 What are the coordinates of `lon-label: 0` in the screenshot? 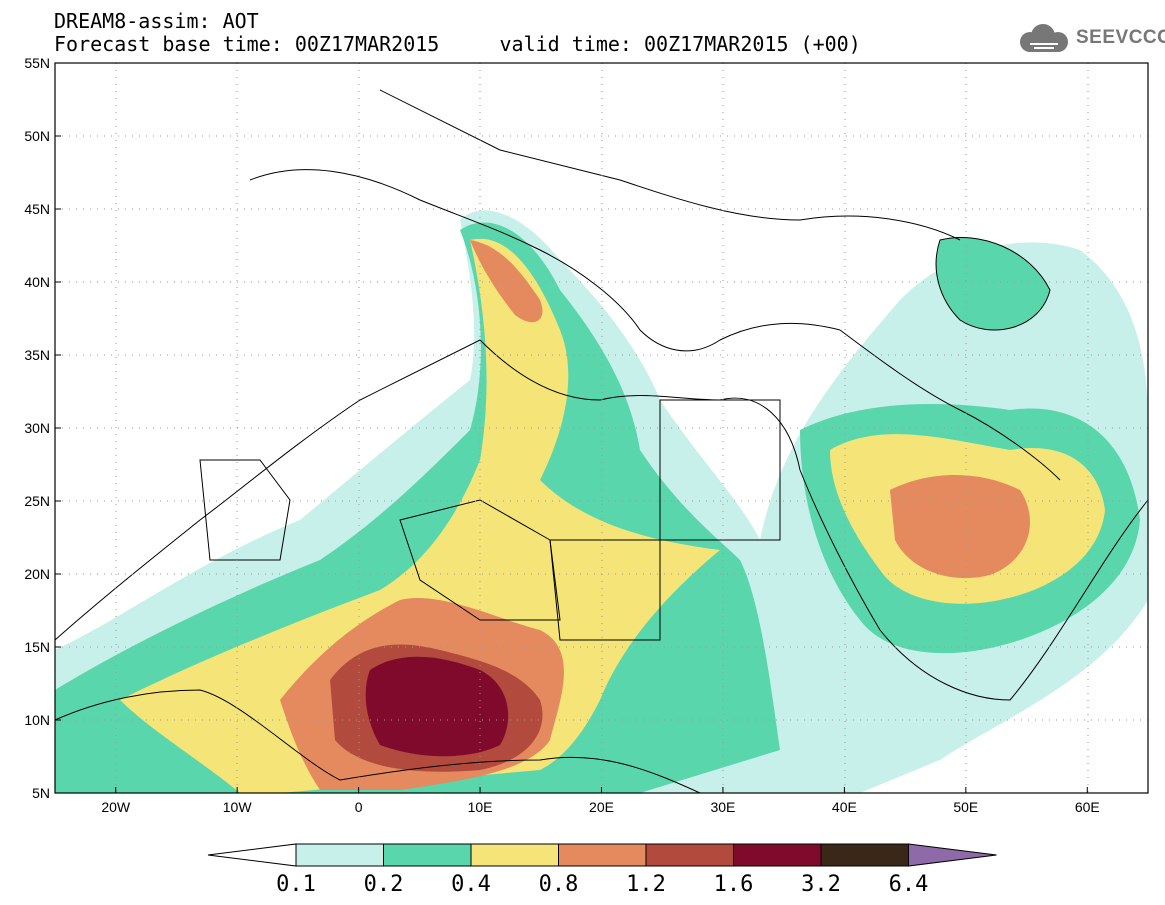 It's located at (359, 807).